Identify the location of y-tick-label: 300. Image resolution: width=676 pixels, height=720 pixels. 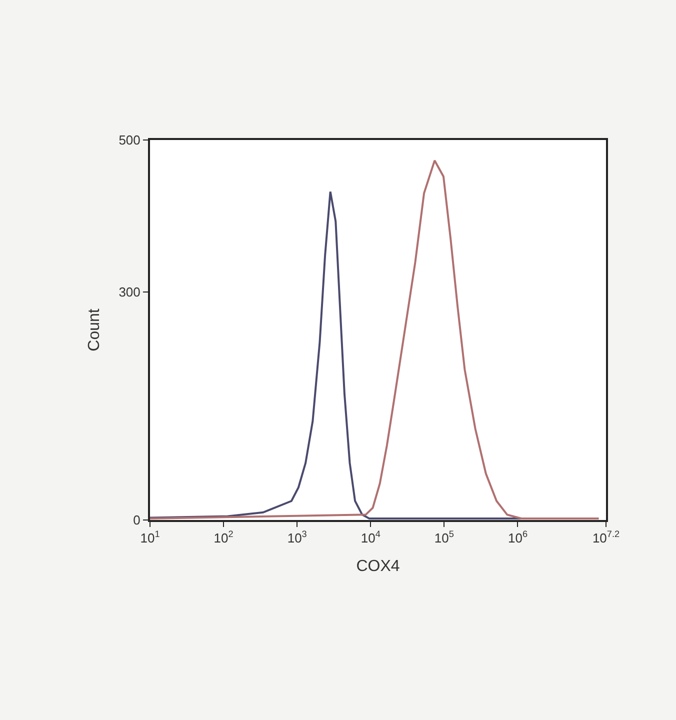
(129, 292).